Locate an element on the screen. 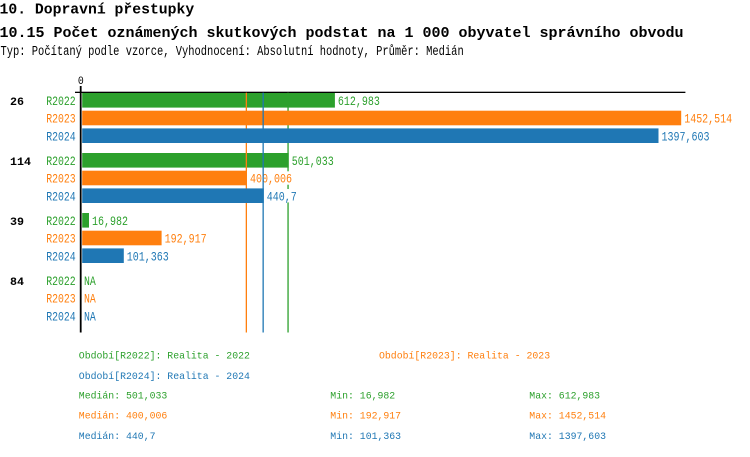 This screenshot has height=457, width=750. svg-text: 501,033 is located at coordinates (313, 161).